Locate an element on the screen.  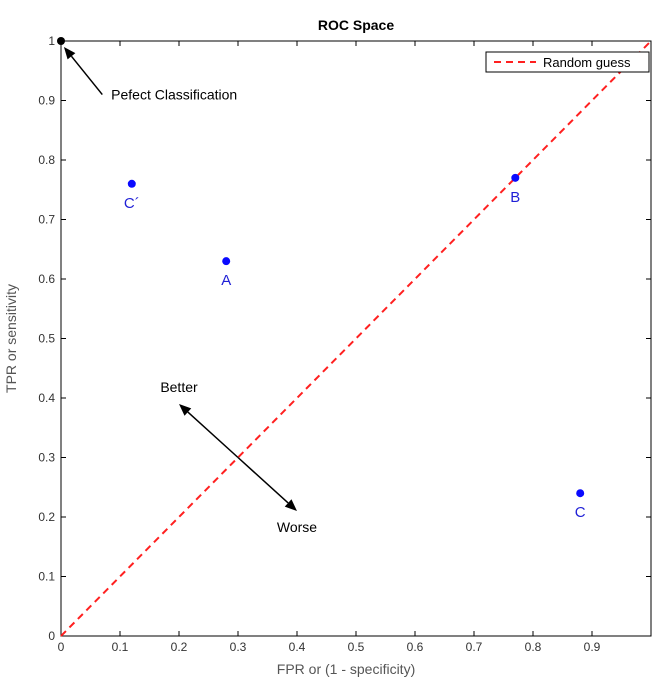
y-tick-label: 0.9 is located at coordinates (46, 101).